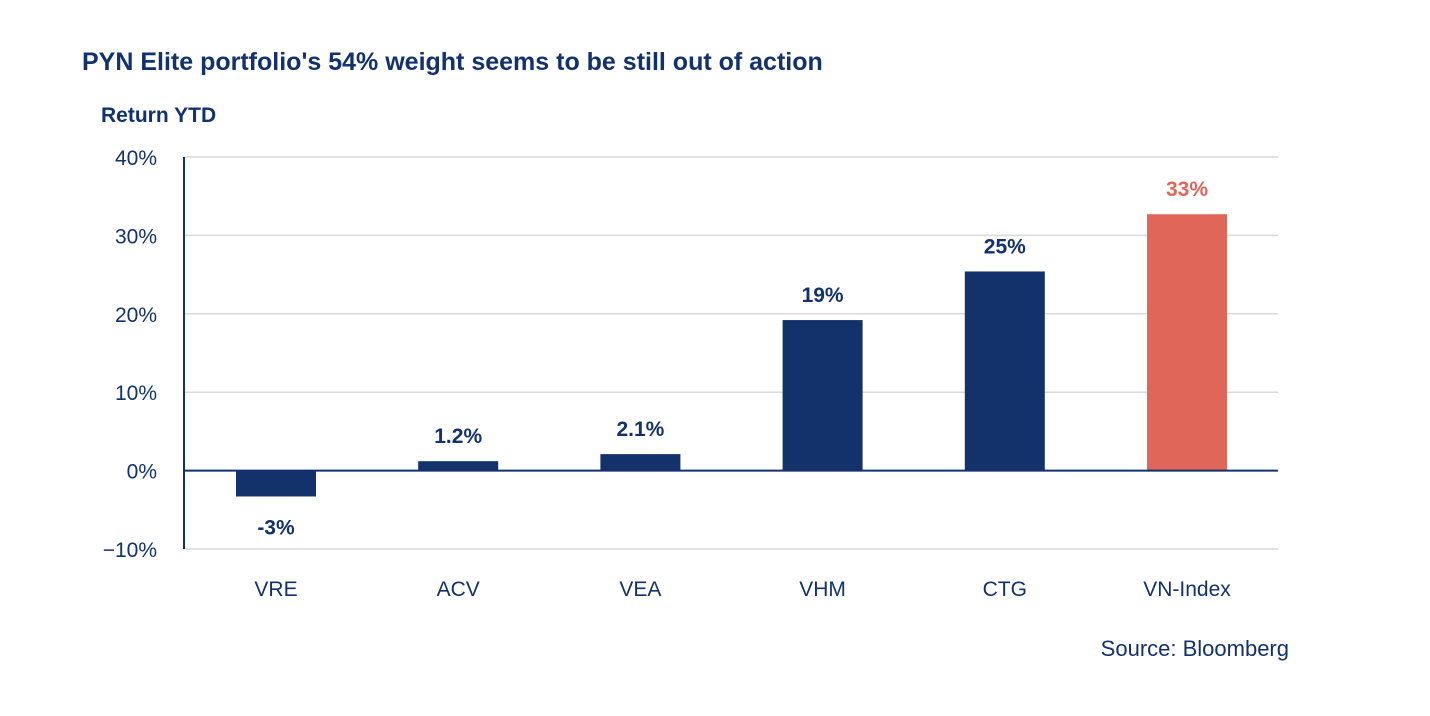 The width and height of the screenshot is (1430, 716). I want to click on y-tick-label-0: 40%, so click(136, 158).